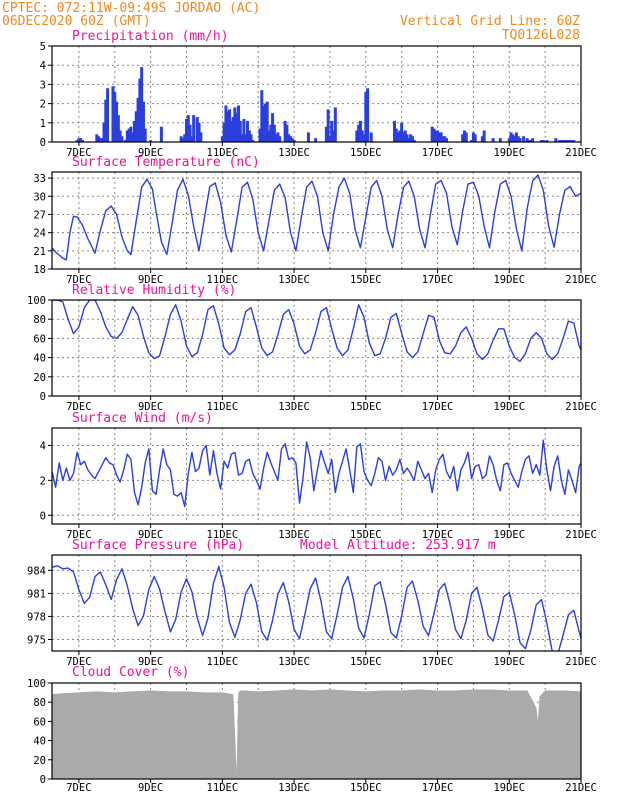  I want to click on y-tick-label: 60, so click(39, 722).